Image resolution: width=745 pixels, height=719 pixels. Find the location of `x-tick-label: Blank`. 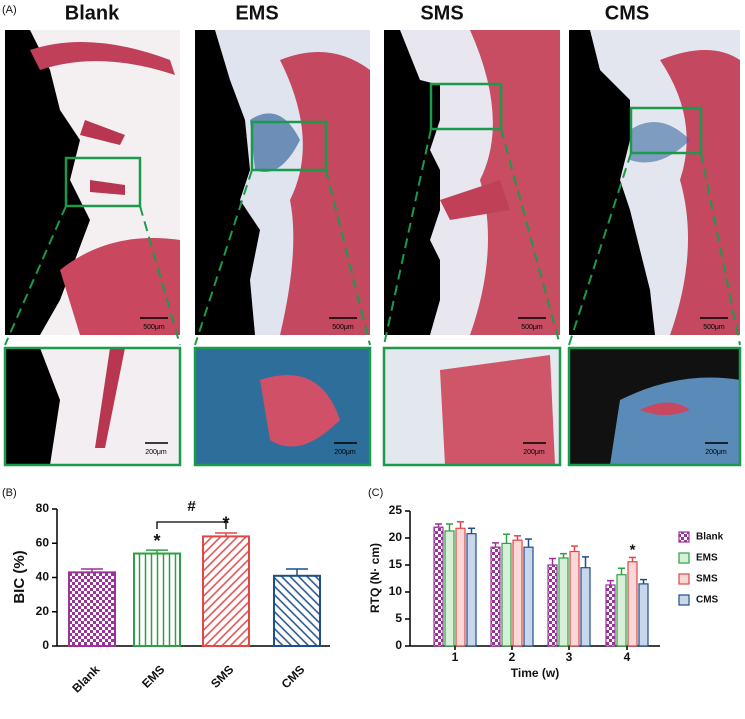

x-tick-label: Blank is located at coordinates (85, 678).